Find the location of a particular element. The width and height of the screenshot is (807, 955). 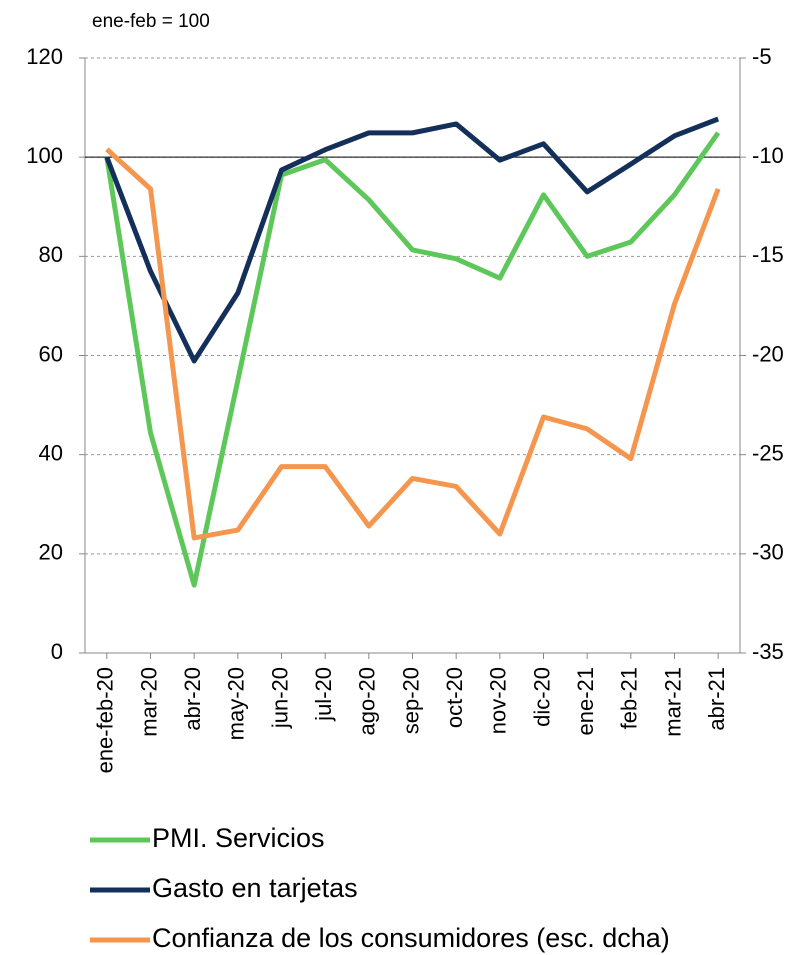

y2-tick-label: -20 is located at coordinates (768, 353).